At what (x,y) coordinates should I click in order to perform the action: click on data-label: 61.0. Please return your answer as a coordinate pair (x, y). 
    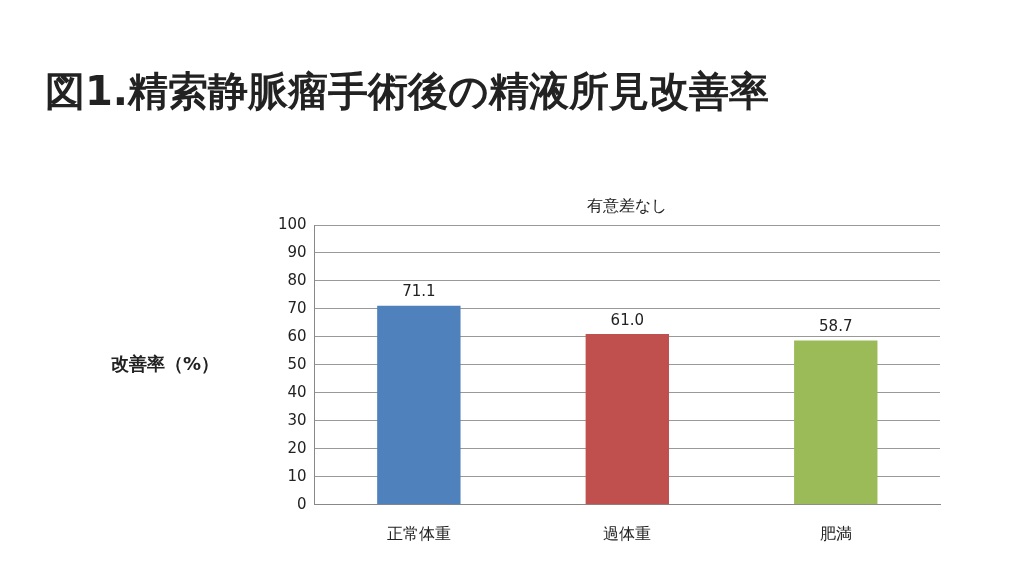
    Looking at the image, I should click on (627, 319).